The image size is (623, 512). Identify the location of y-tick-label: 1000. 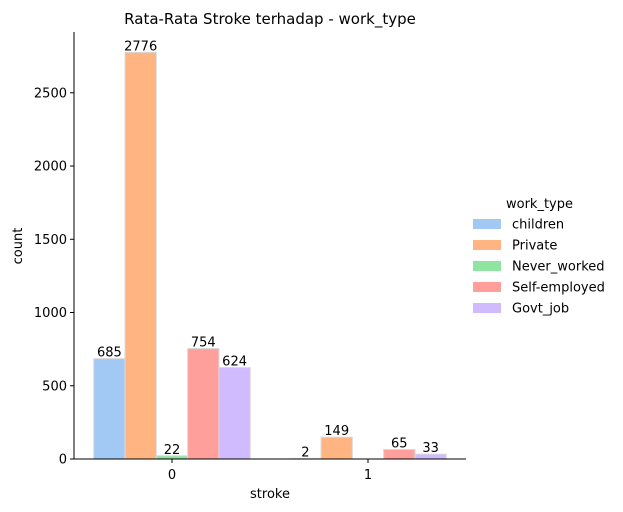
(50, 313).